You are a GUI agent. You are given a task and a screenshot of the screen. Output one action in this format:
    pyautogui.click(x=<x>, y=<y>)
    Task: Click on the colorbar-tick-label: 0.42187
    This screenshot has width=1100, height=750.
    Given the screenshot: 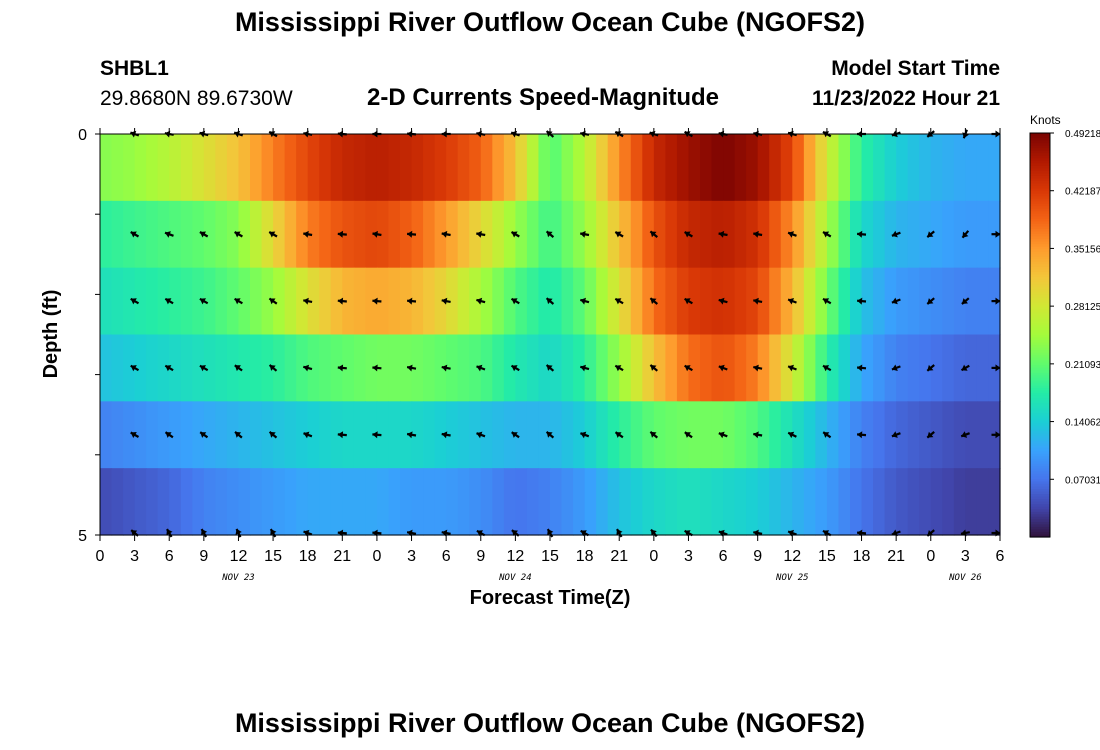 What is the action you would take?
    pyautogui.click(x=1082, y=192)
    